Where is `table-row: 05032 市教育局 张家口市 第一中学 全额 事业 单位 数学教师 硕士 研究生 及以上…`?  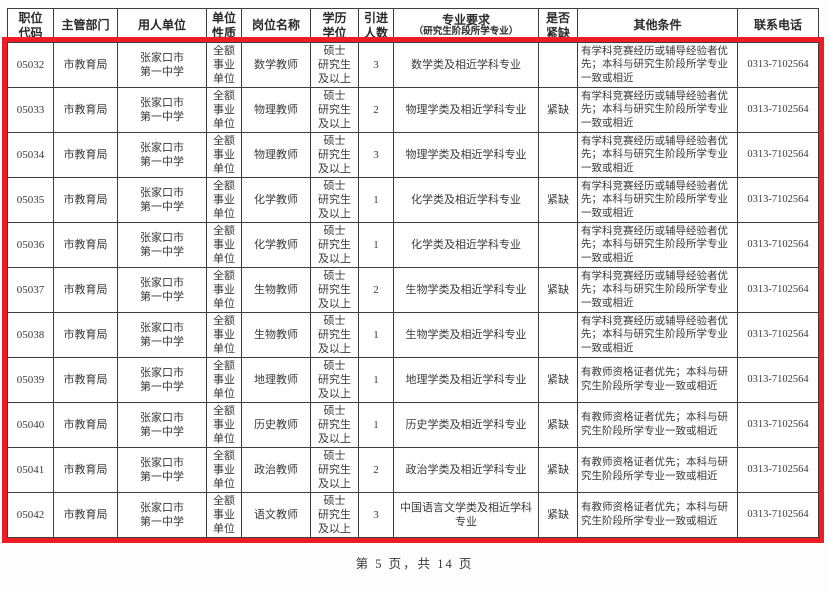
table-row: 05032 市教育局 张家口市 第一中学 全额 事业 单位 数学教师 硕士 研究生 及以上… is located at coordinates (413, 65).